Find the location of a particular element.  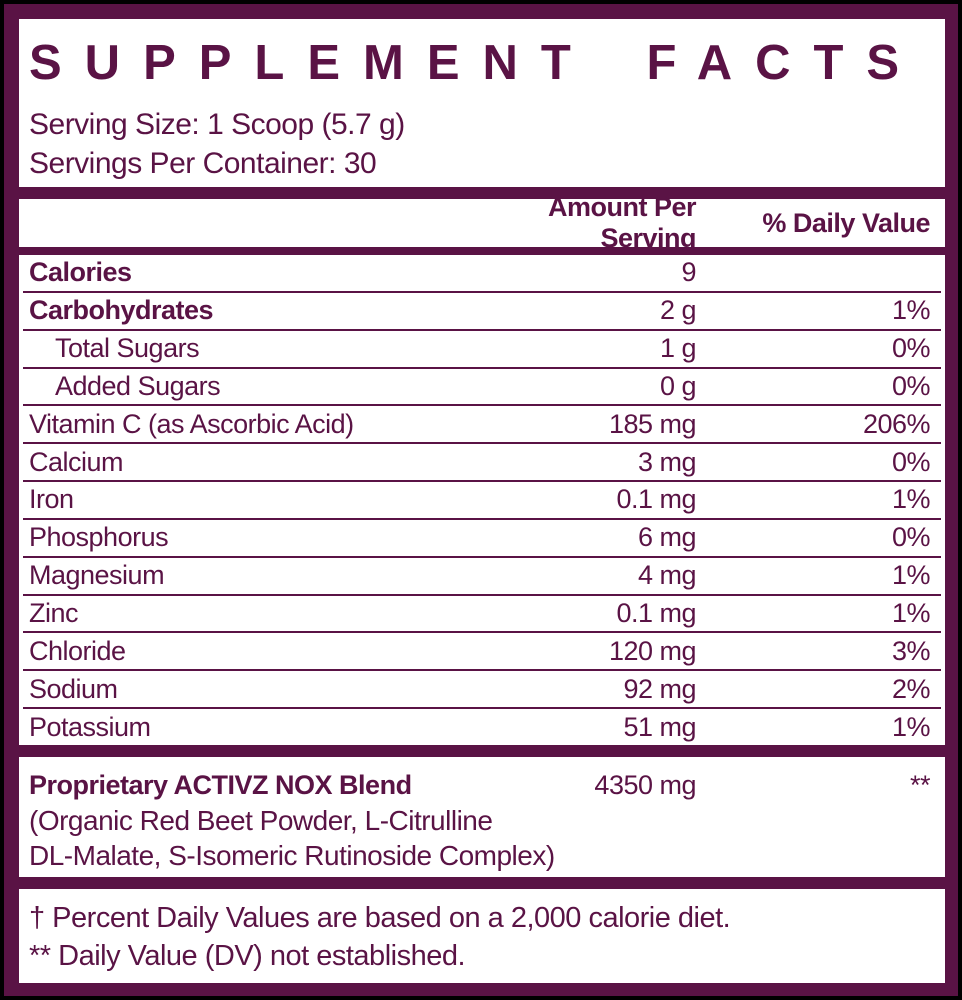

nutrient-name: Zinc is located at coordinates (54, 613).